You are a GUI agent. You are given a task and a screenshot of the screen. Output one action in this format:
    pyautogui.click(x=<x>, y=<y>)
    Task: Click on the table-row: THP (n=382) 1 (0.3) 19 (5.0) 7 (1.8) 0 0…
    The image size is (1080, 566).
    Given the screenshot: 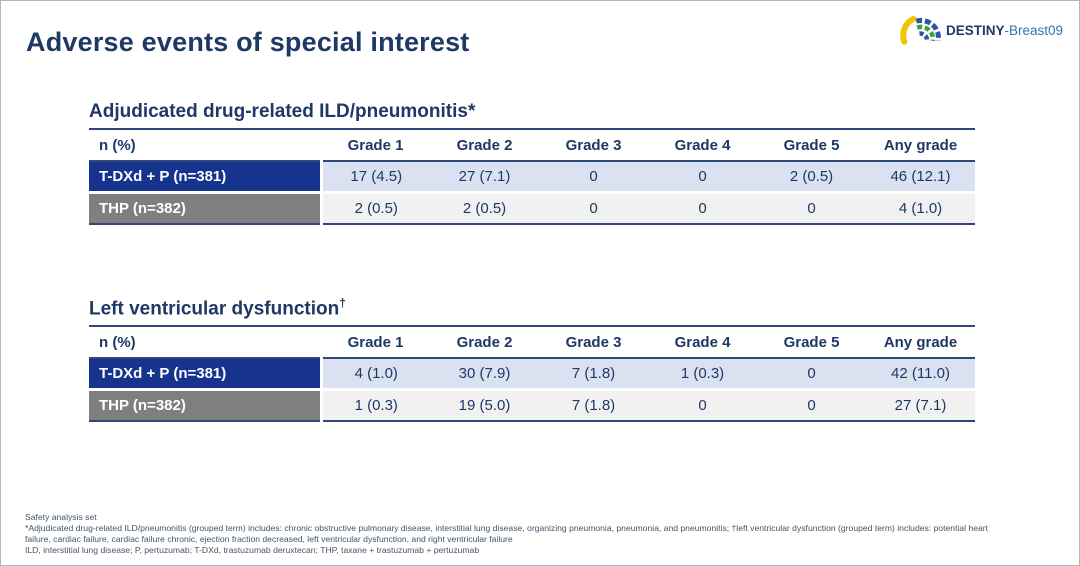 What is the action you would take?
    pyautogui.click(x=532, y=405)
    